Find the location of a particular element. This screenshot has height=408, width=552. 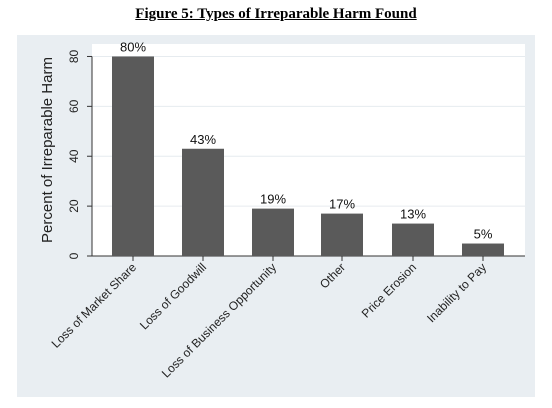

data-label: 19% is located at coordinates (273, 199).